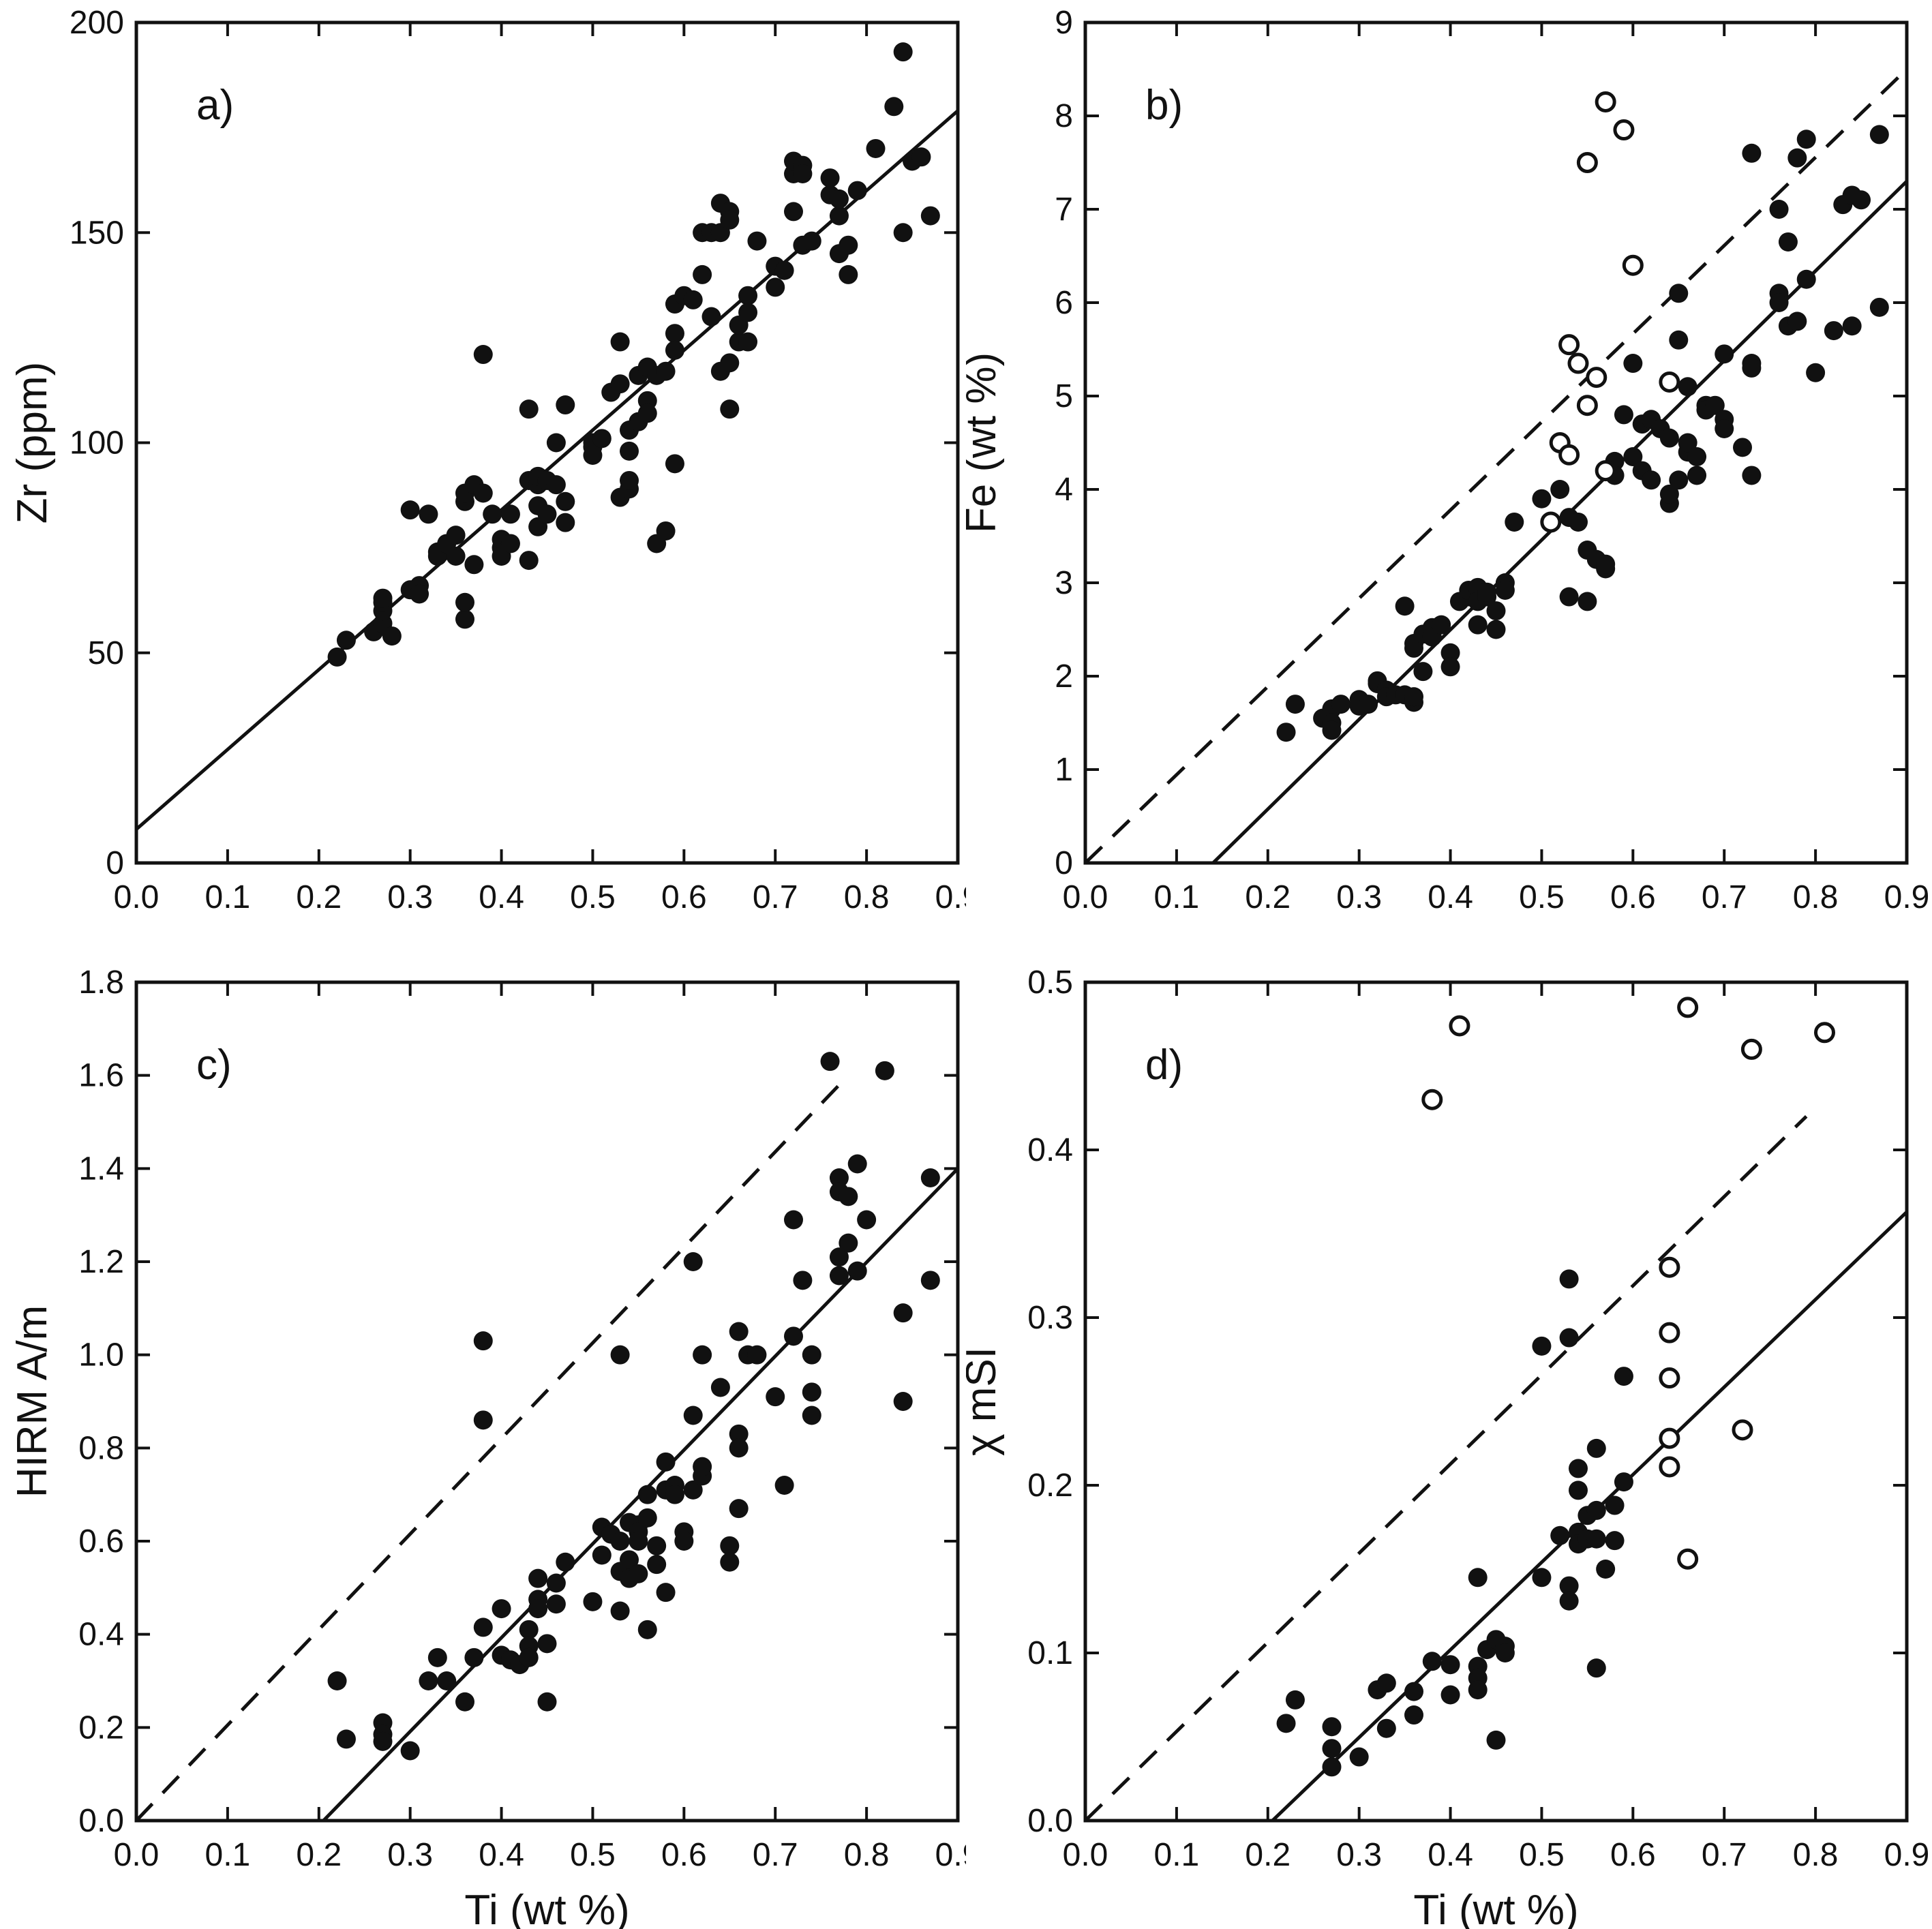 This screenshot has width=1932, height=1929. I want to click on y-tick-label: 1.0, so click(101, 1355).